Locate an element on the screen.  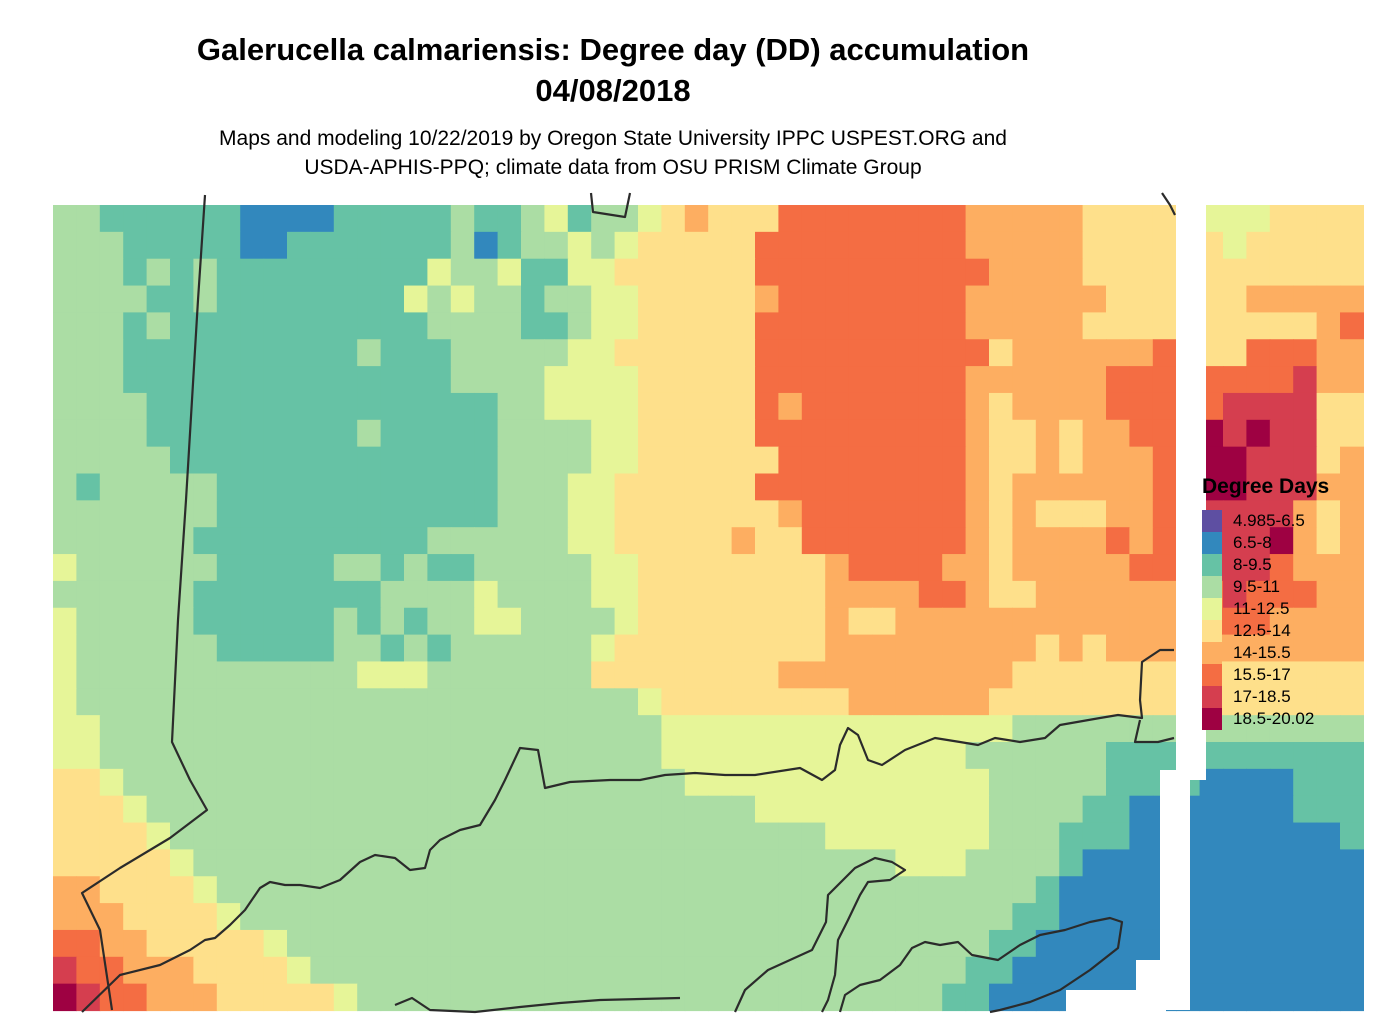
state-boundary-north-a is located at coordinates (610, 205).